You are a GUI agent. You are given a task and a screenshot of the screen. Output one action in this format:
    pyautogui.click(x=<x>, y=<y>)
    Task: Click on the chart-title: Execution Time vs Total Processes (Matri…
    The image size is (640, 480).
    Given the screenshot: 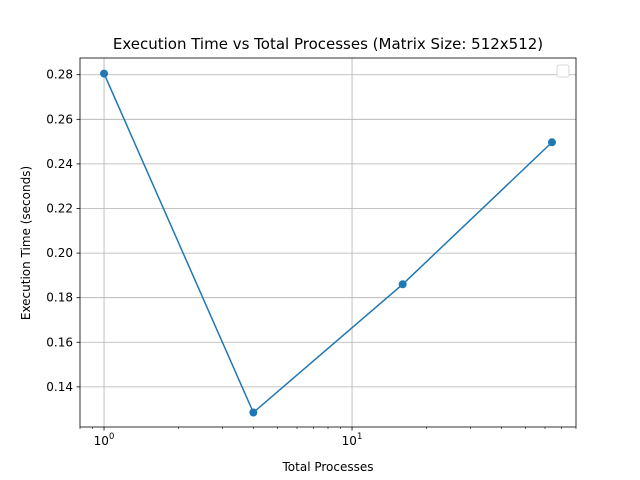 What is the action you would take?
    pyautogui.click(x=328, y=44)
    